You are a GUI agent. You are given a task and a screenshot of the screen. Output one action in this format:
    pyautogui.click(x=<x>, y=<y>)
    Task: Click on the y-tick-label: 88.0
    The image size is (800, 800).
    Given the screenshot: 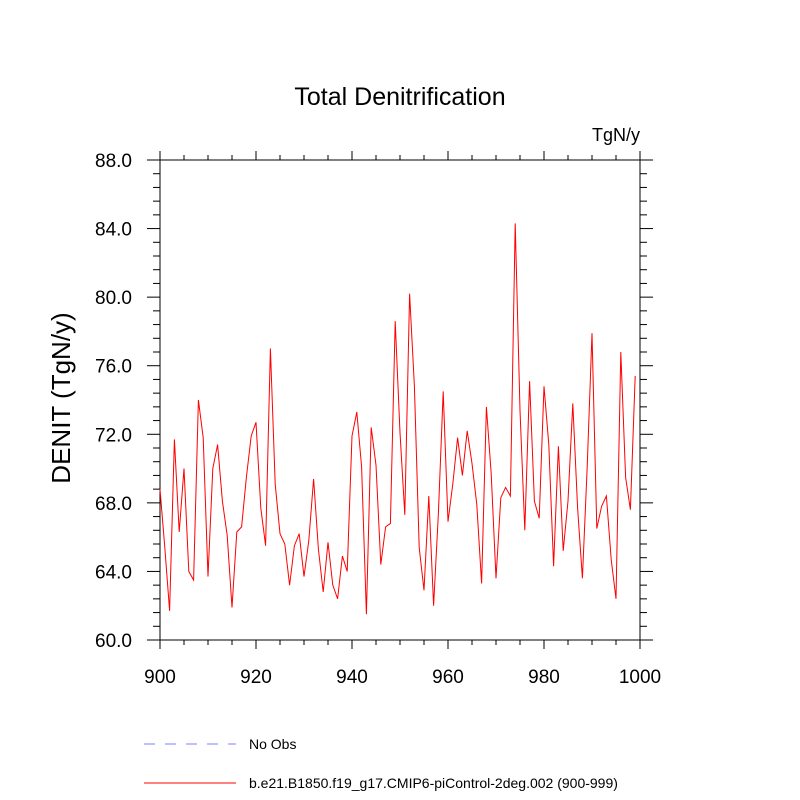 What is the action you would take?
    pyautogui.click(x=113, y=161)
    